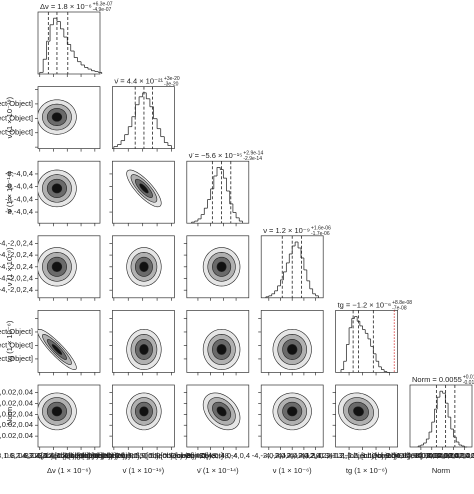  I want to click on panel-title-lower: -7e-08, so click(399, 309).